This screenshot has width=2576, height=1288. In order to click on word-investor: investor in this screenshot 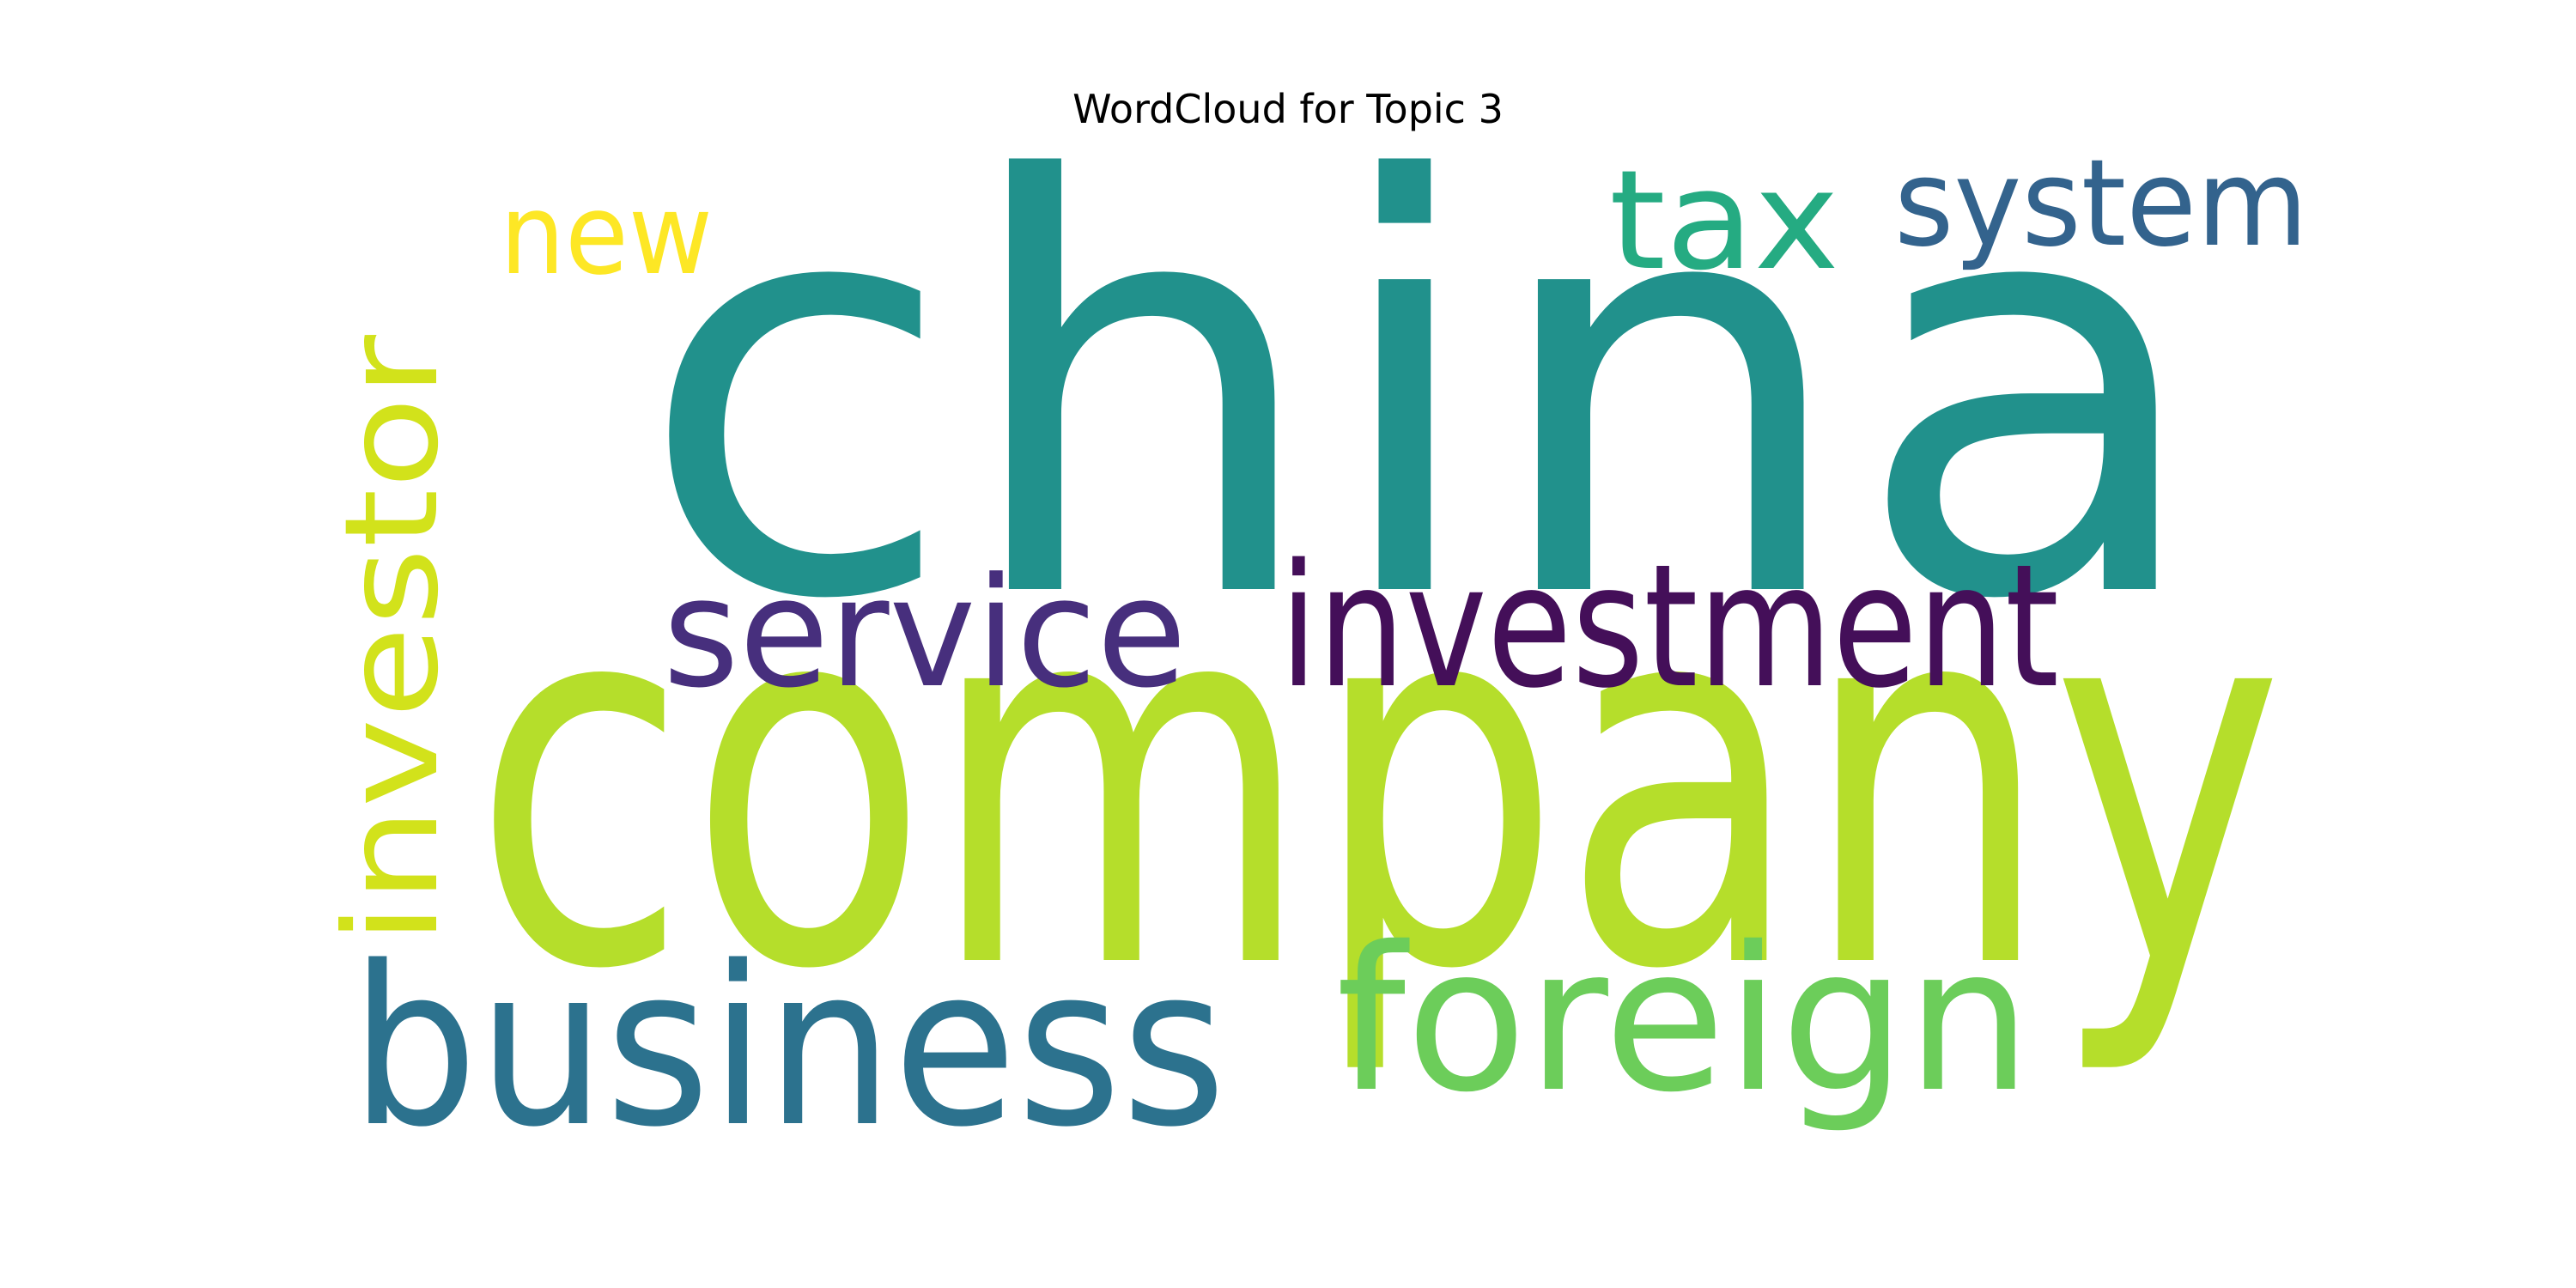, I will do `click(392, 640)`.